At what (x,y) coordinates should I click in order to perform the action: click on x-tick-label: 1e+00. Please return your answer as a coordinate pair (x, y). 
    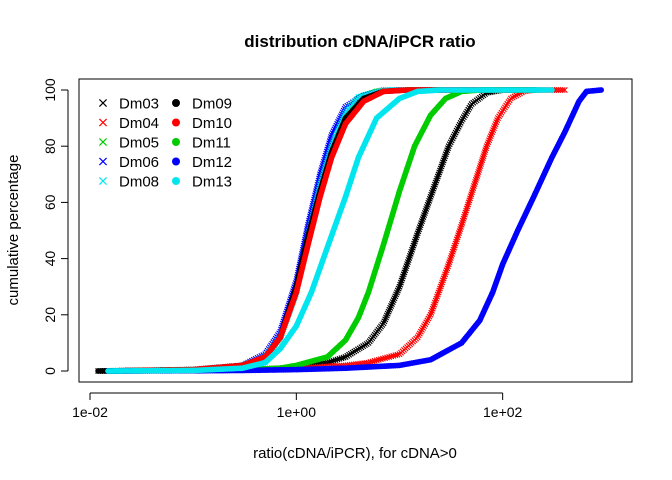
    Looking at the image, I should click on (297, 412).